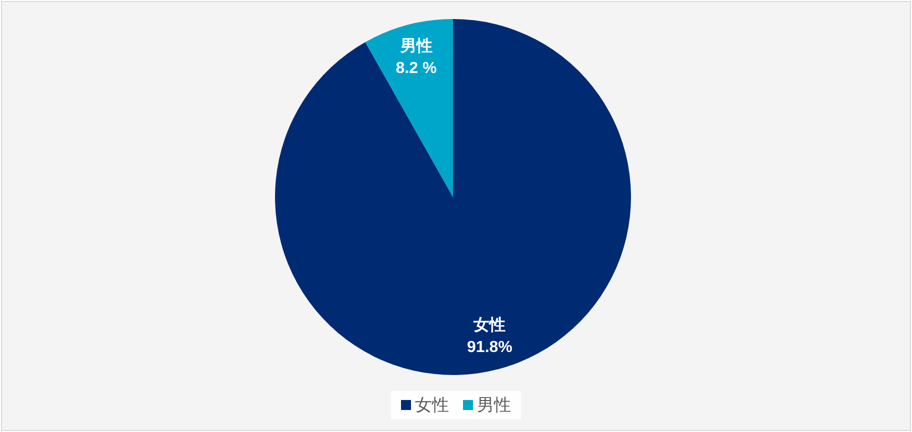 Image resolution: width=912 pixels, height=432 pixels. Describe the element at coordinates (415, 46) in the screenshot. I see `slice-label: 男性` at that location.